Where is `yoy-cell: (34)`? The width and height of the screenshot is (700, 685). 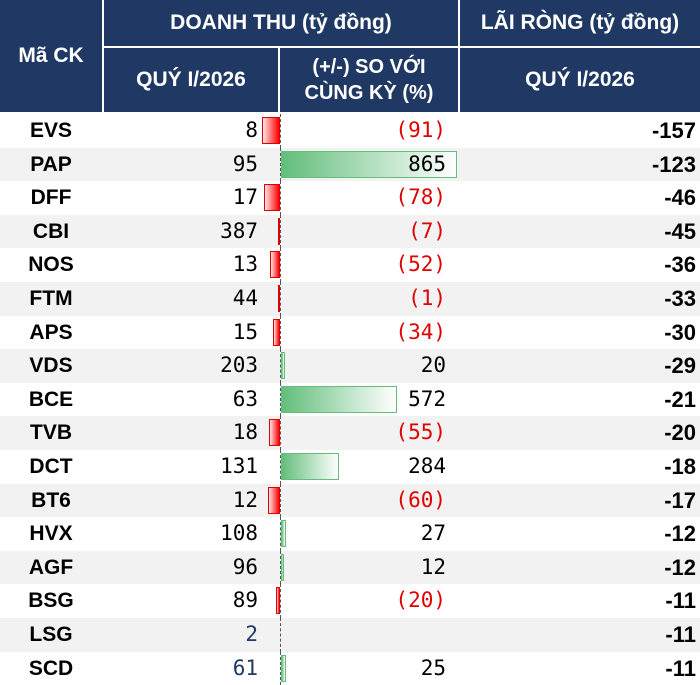 yoy-cell: (34) is located at coordinates (363, 333).